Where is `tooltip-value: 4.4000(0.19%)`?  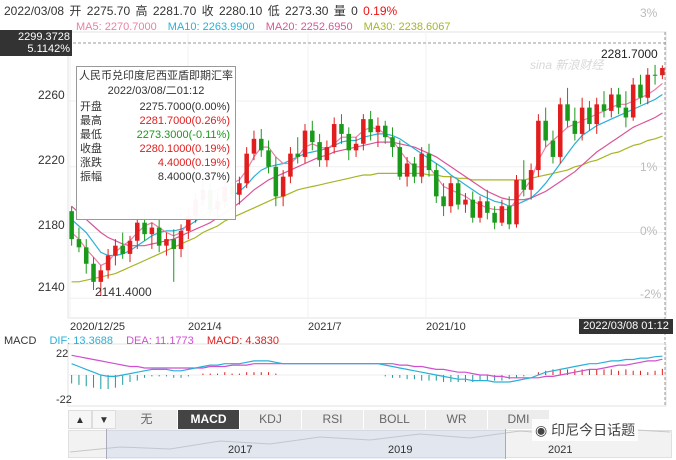 tooltip-value: 4.4000(0.19%) is located at coordinates (193, 163).